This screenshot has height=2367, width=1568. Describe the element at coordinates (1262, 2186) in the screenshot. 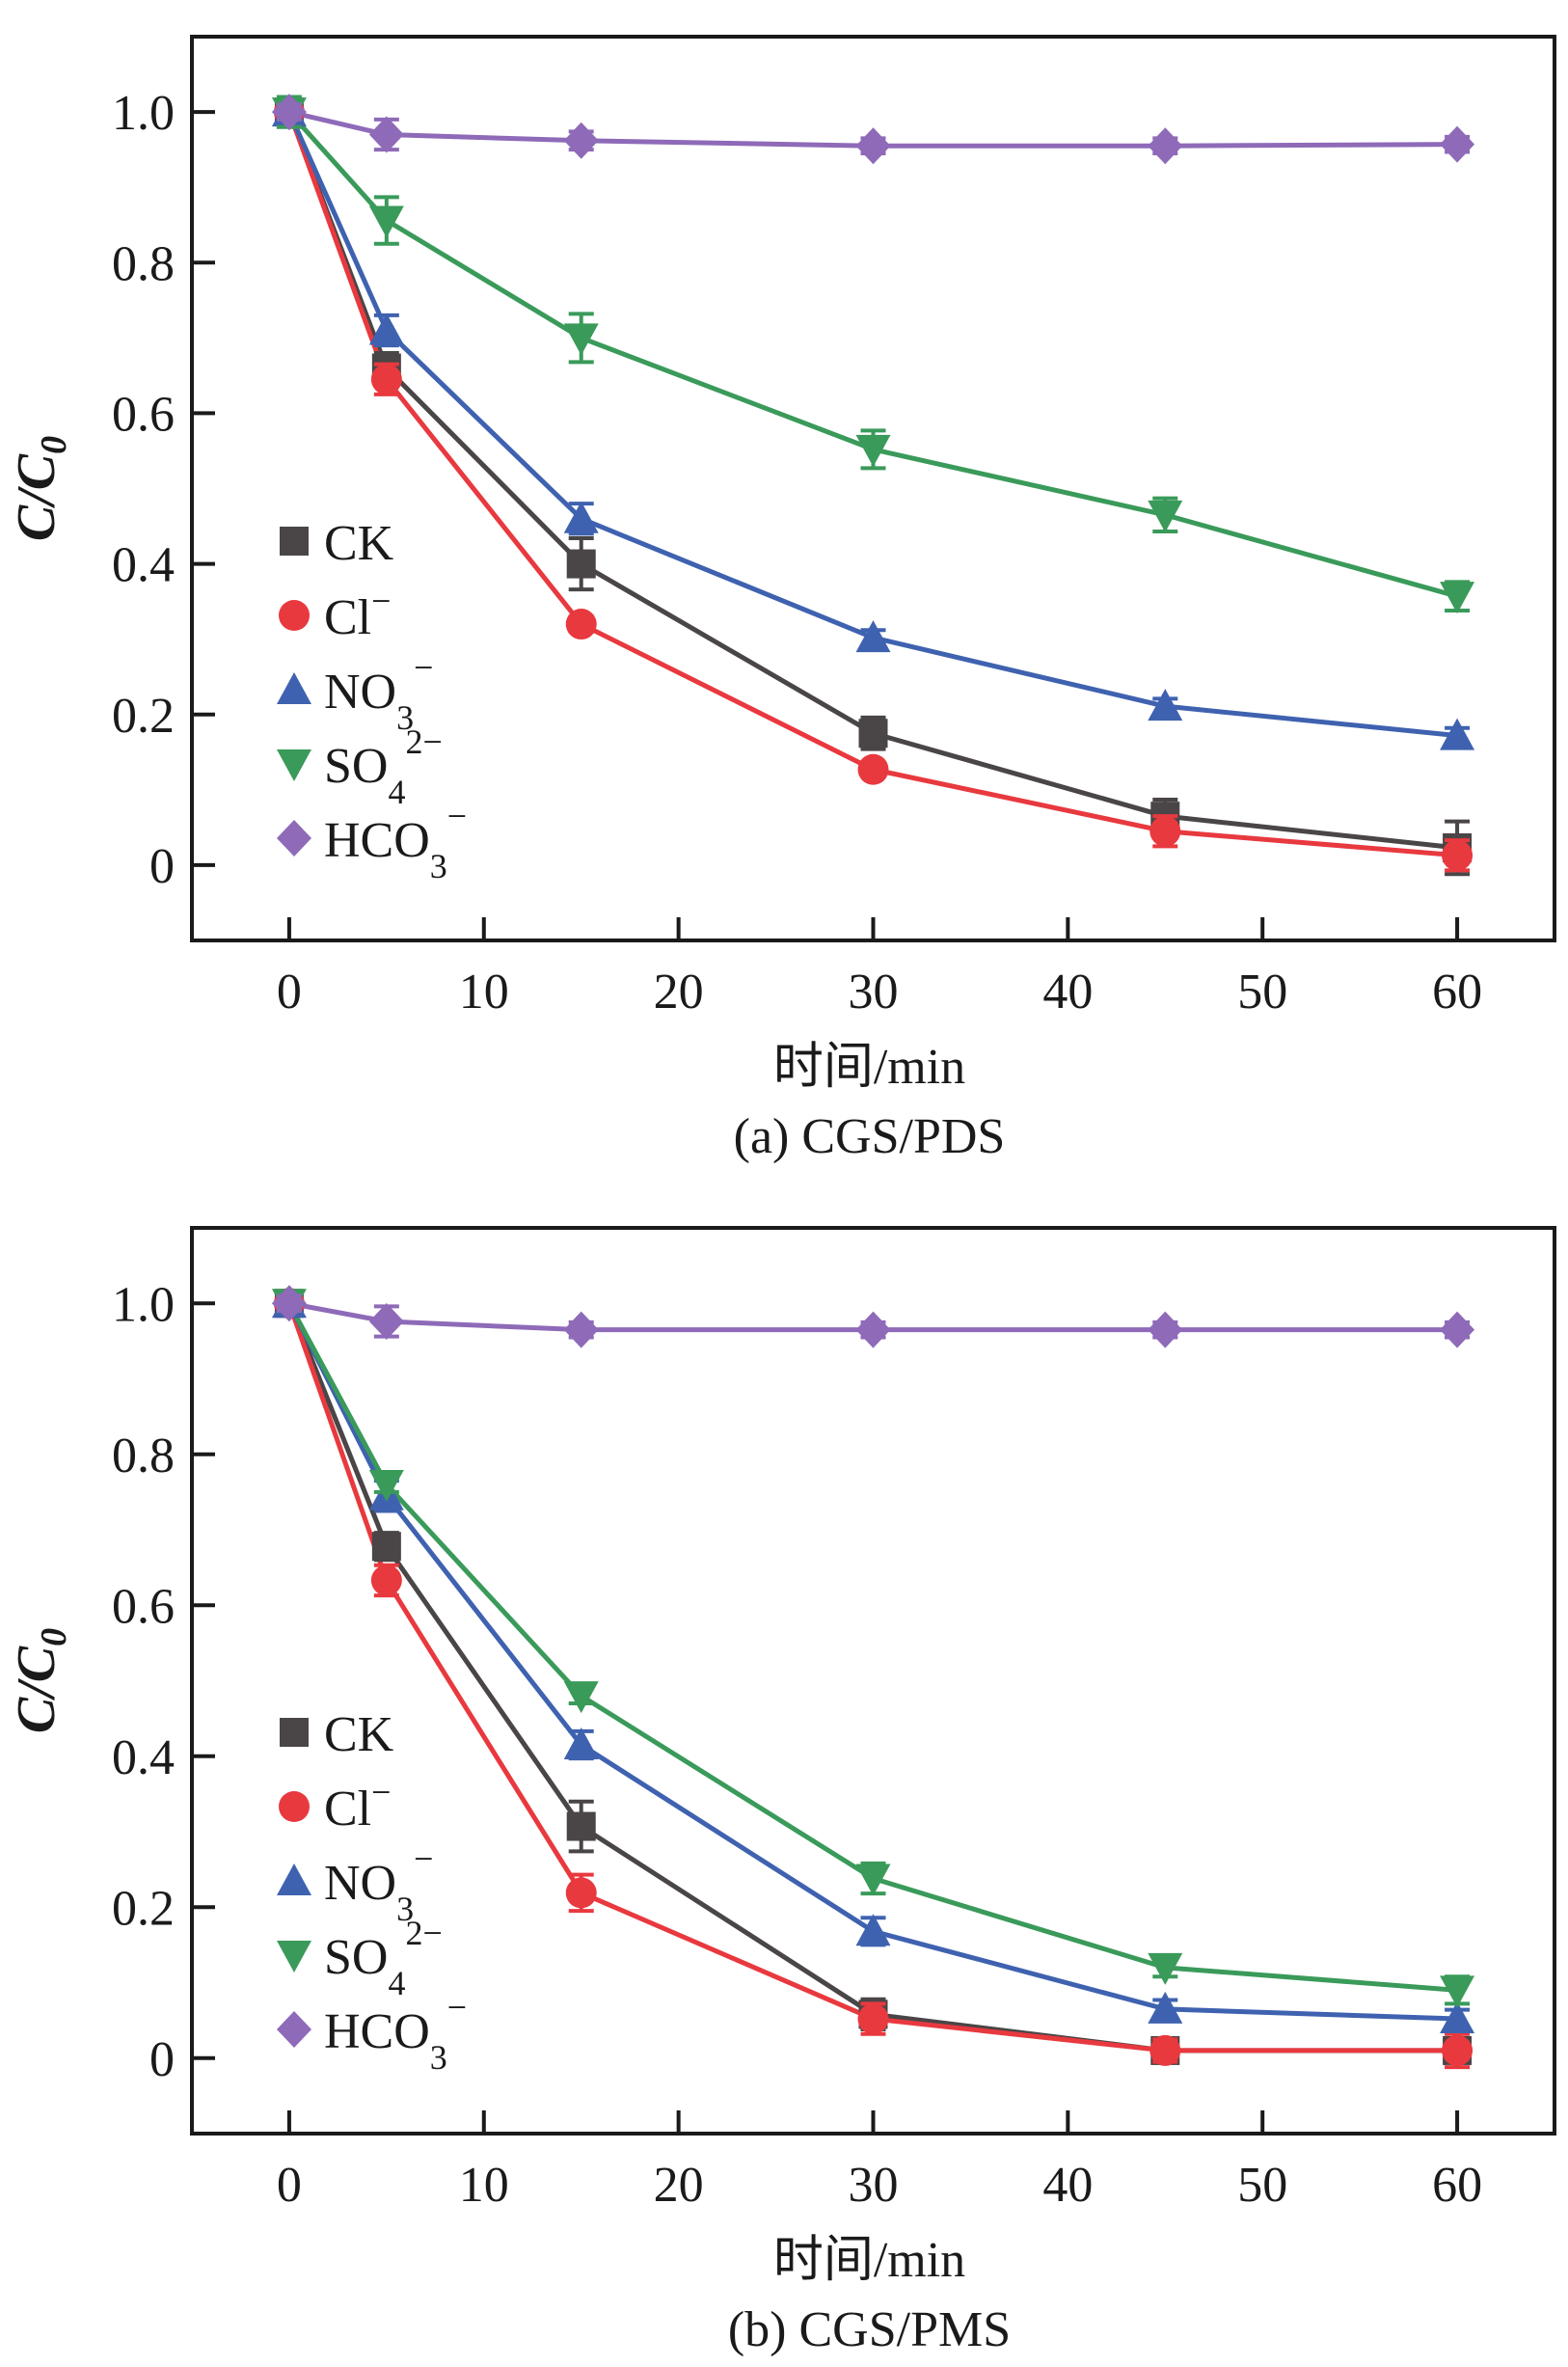

I see `x-tick-label: 50` at that location.